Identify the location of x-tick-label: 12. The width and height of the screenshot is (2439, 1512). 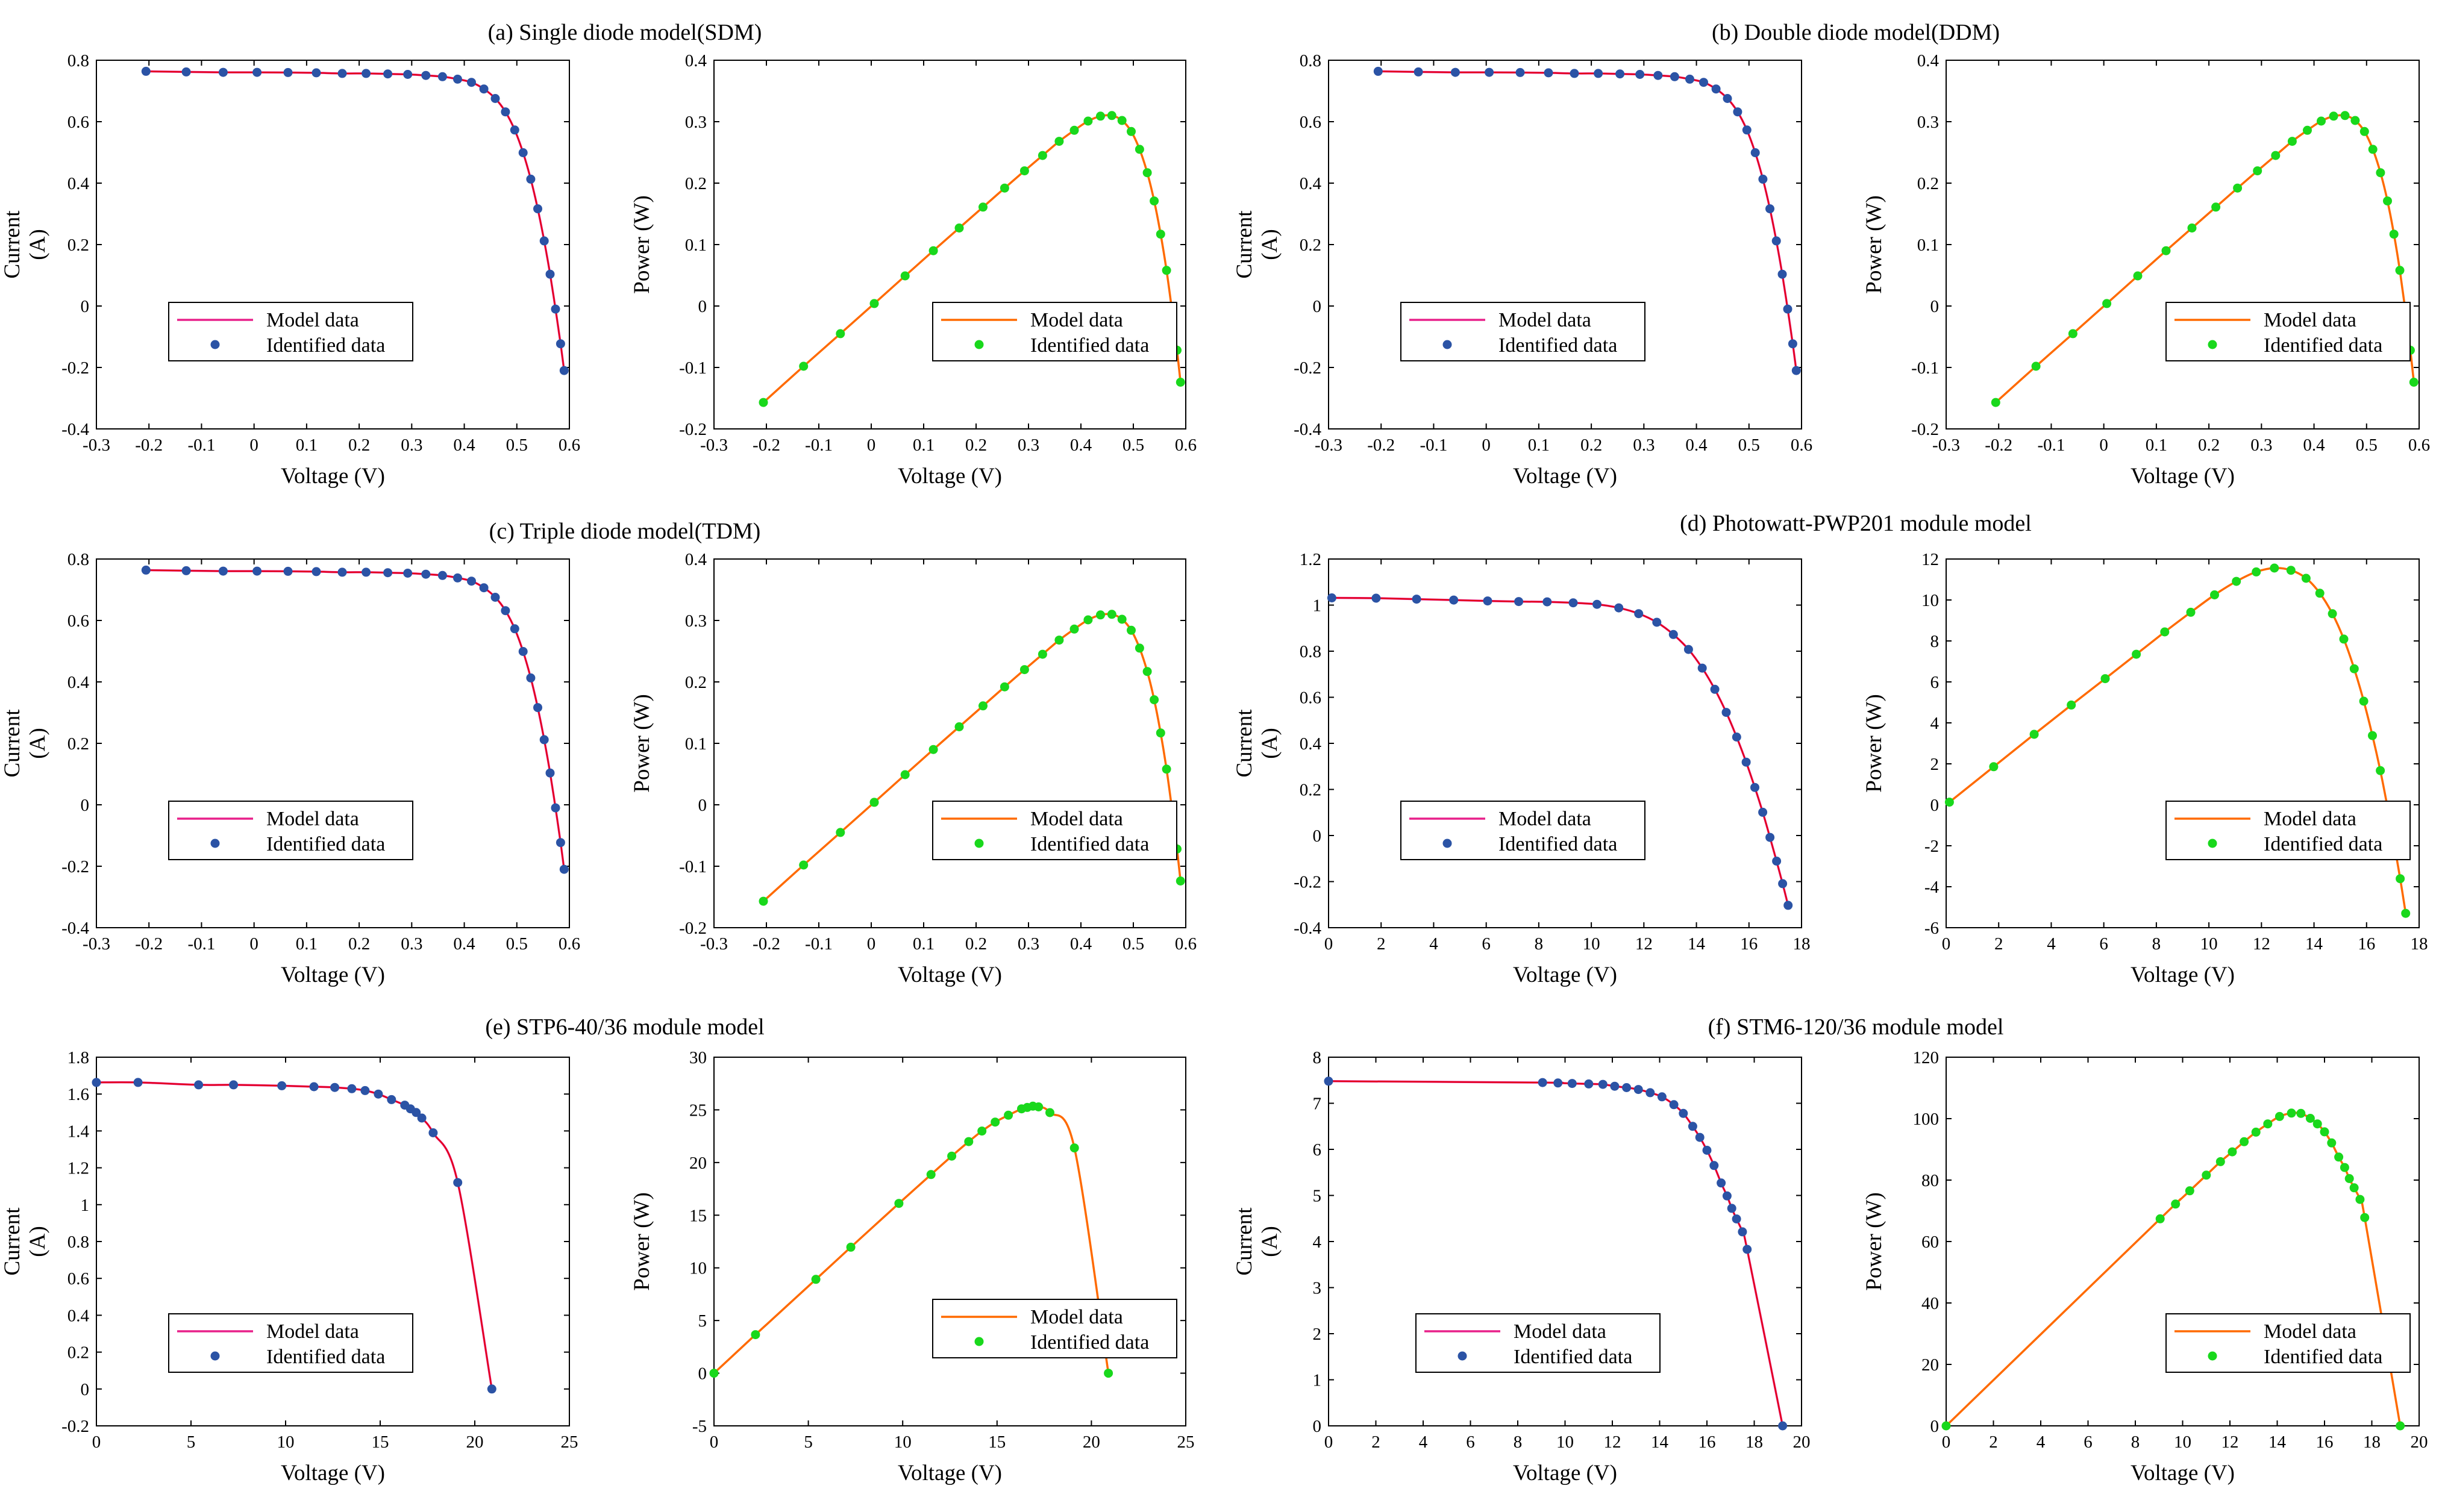
(2261, 944).